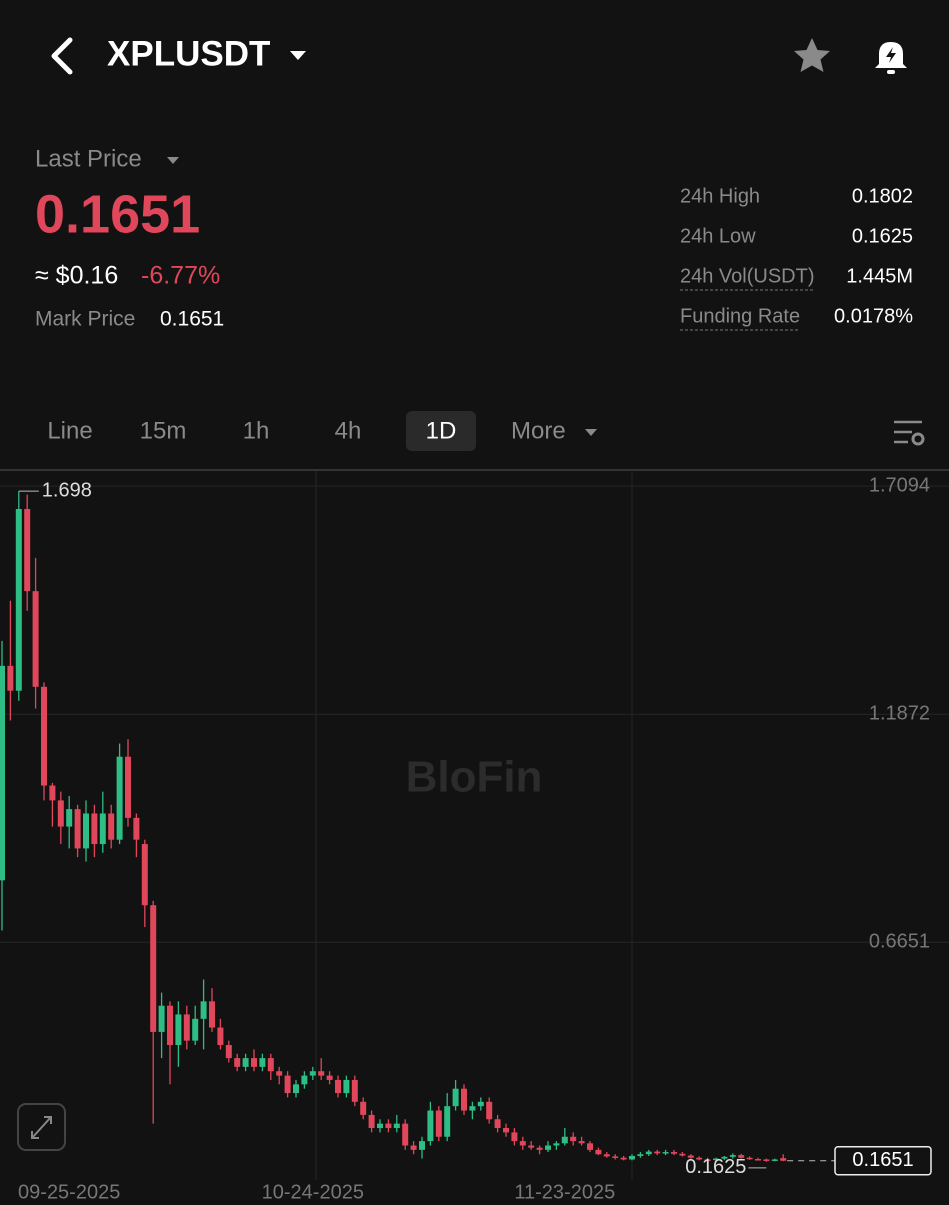  I want to click on tab-more: More, so click(538, 430).